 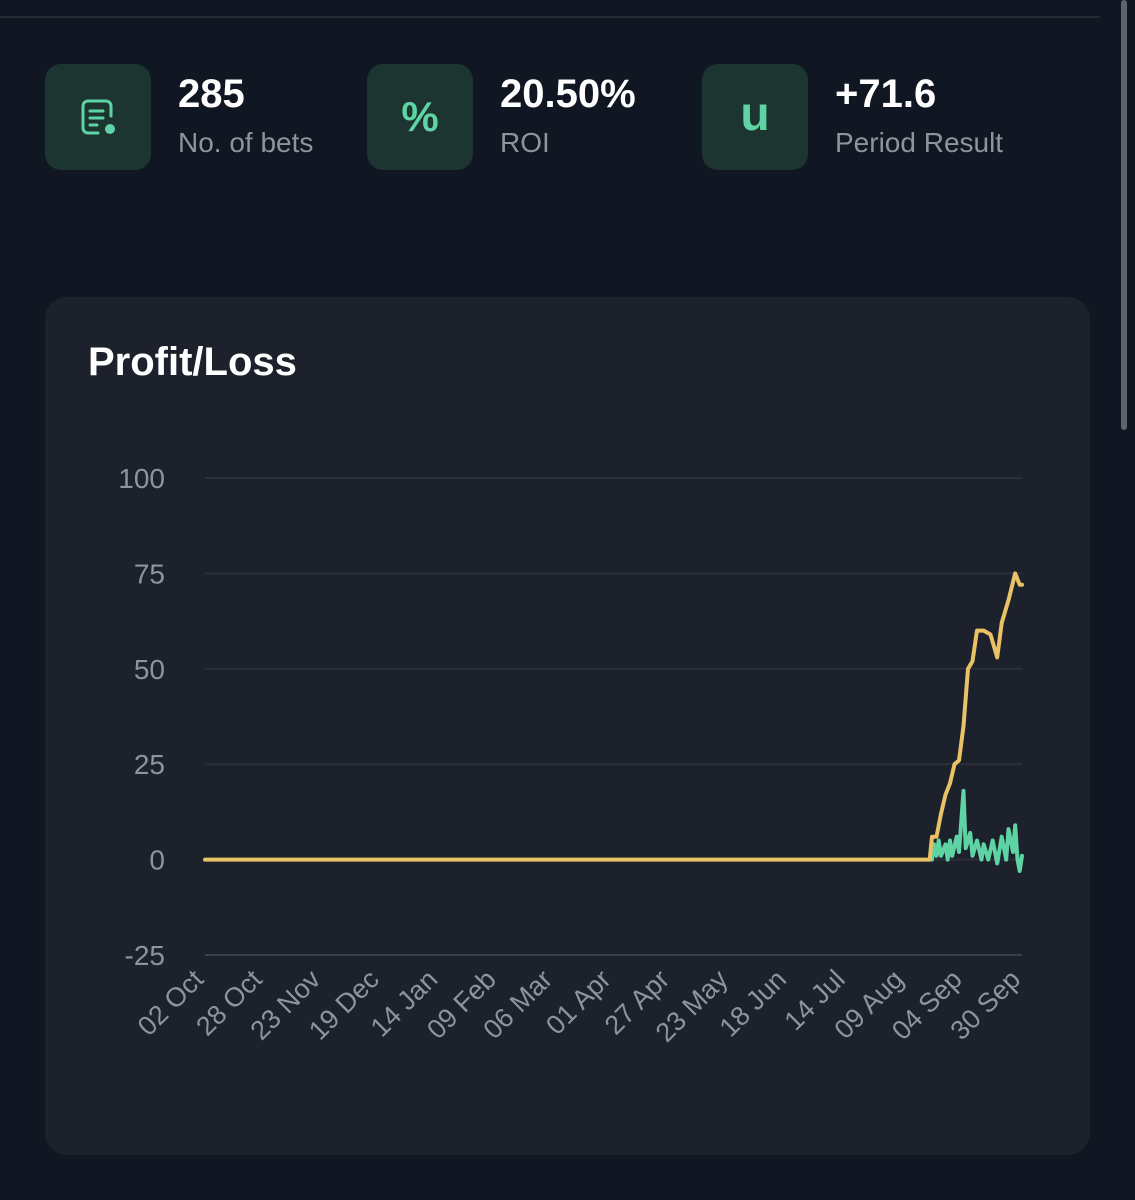 I want to click on y-tick-label: 75, so click(x=149, y=573).